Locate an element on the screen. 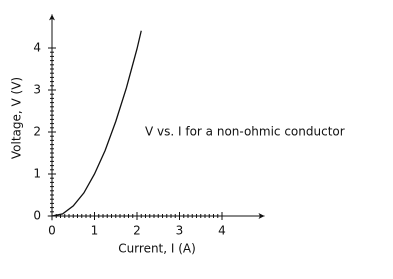  y-axis-label: Voltage, V (V) is located at coordinates (17, 118).